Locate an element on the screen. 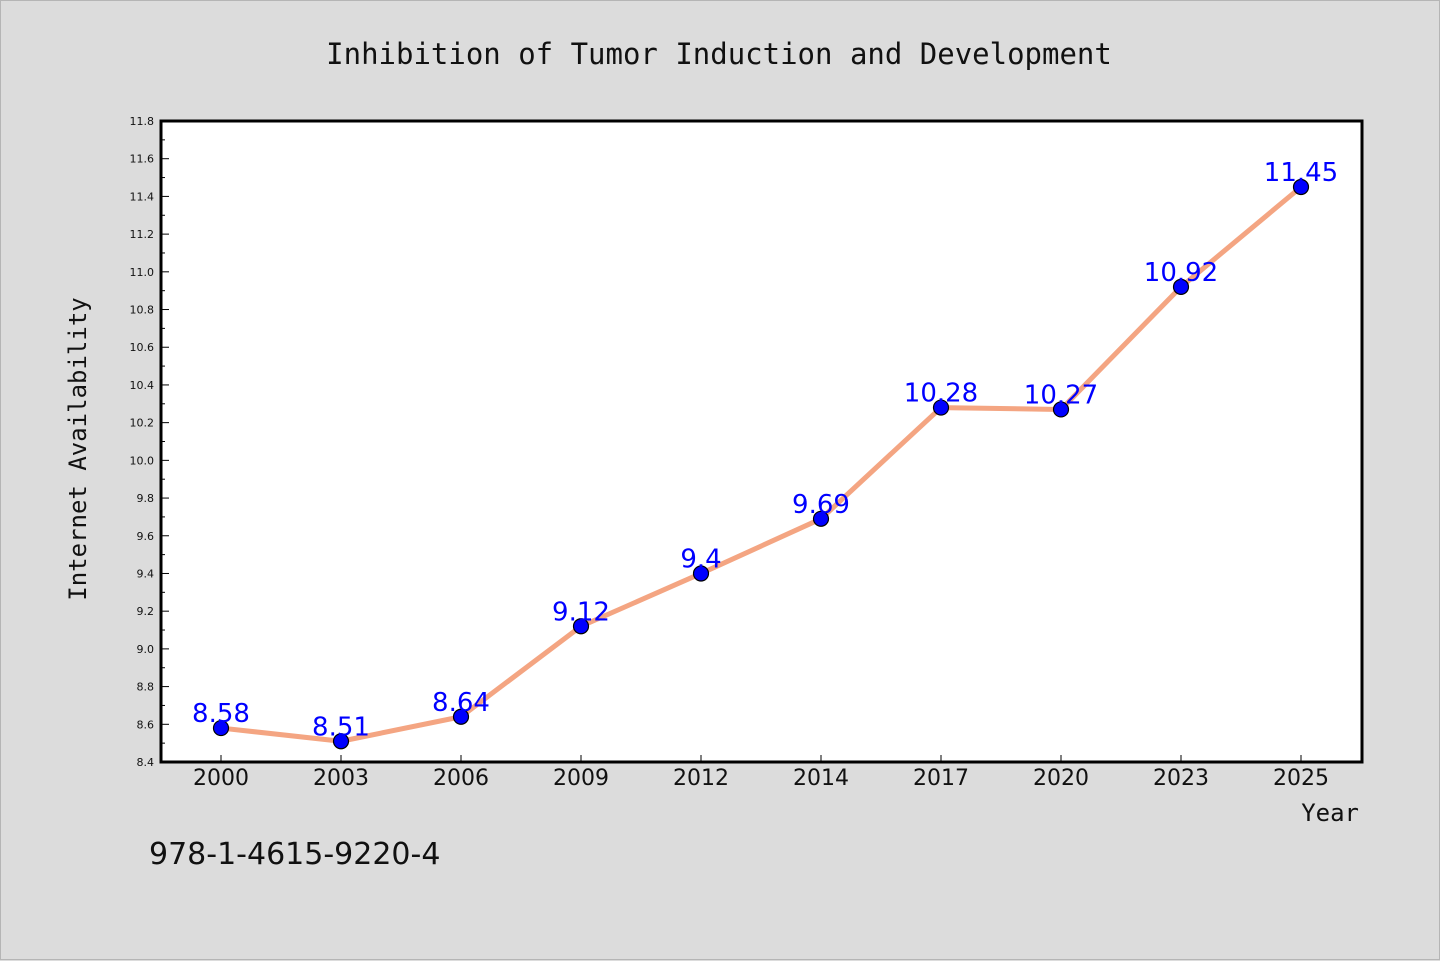 Image resolution: width=1440 pixels, height=961 pixels. y-tick-label: 9.4 is located at coordinates (146, 573).